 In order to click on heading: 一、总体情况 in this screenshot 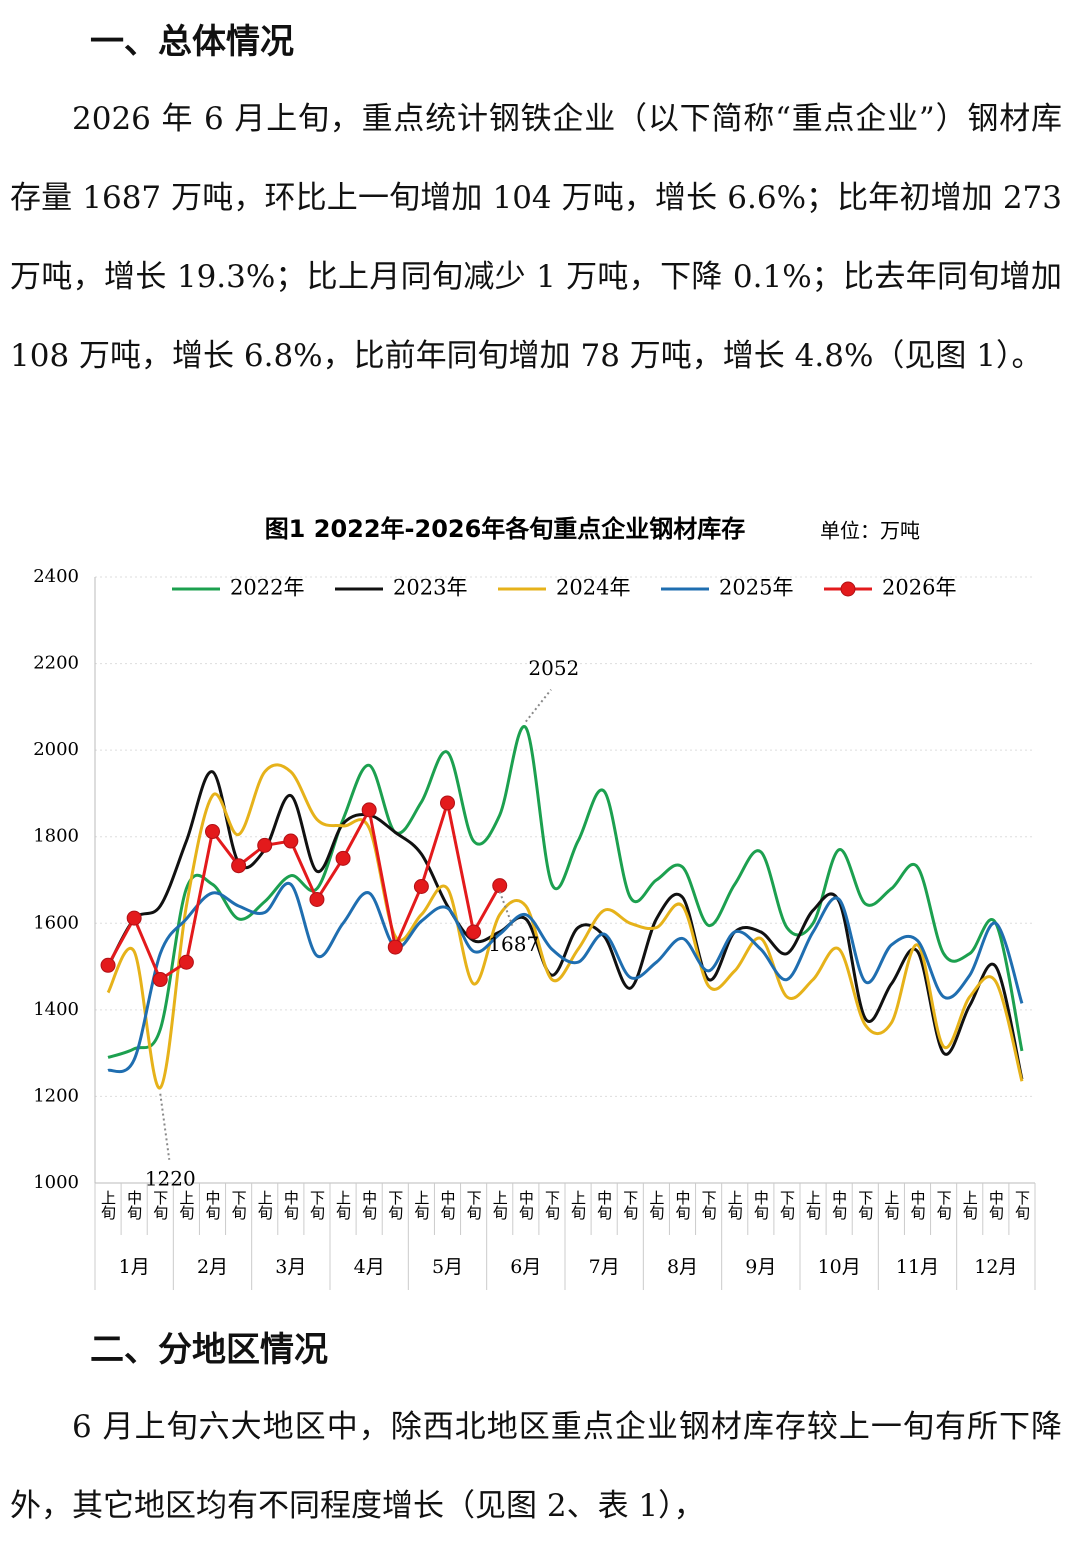, I will do `click(192, 42)`.